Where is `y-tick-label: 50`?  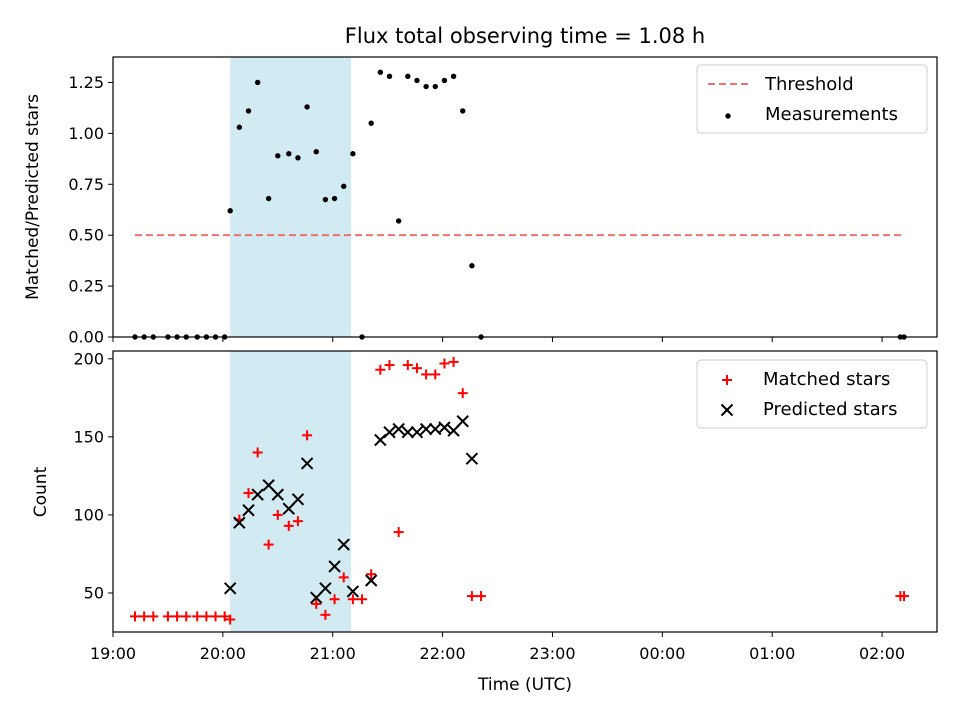 y-tick-label: 50 is located at coordinates (94, 592).